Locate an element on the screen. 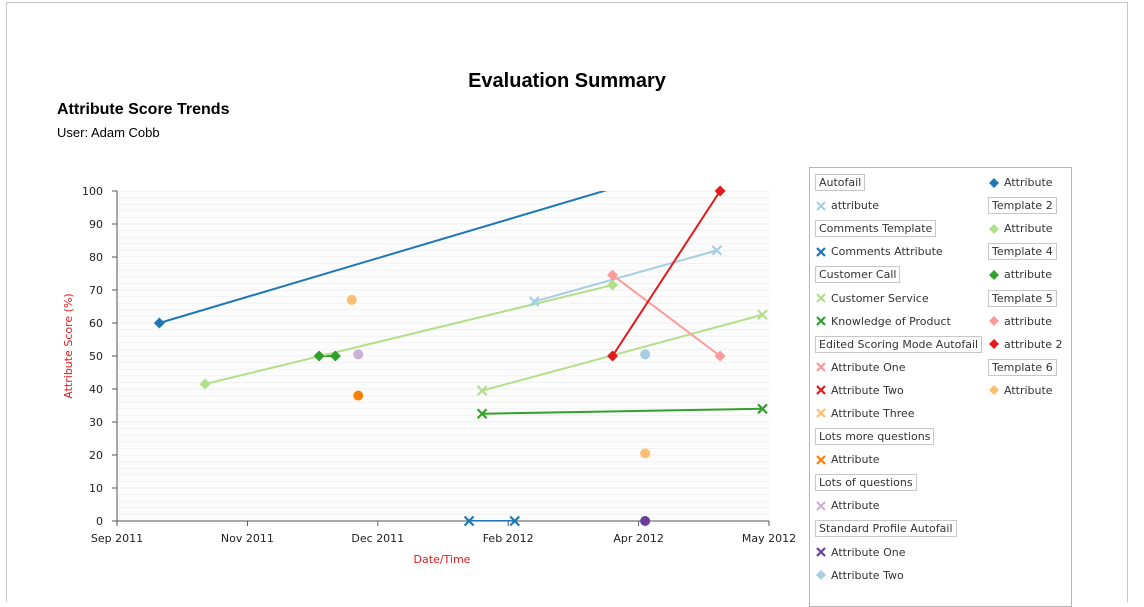 This screenshot has height=607, width=1144. y-tick-label: 80 is located at coordinates (96, 257).